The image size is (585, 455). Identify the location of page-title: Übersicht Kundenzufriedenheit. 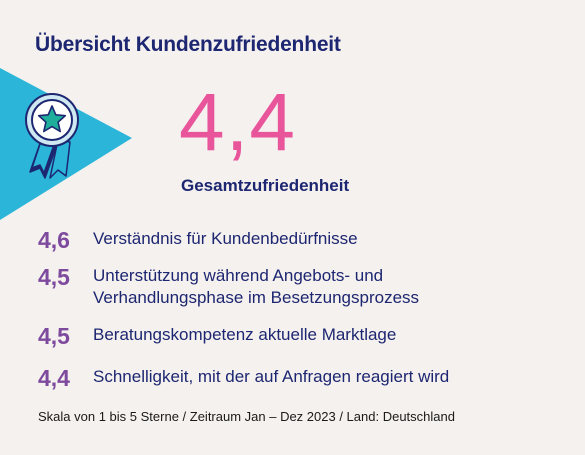
(188, 44).